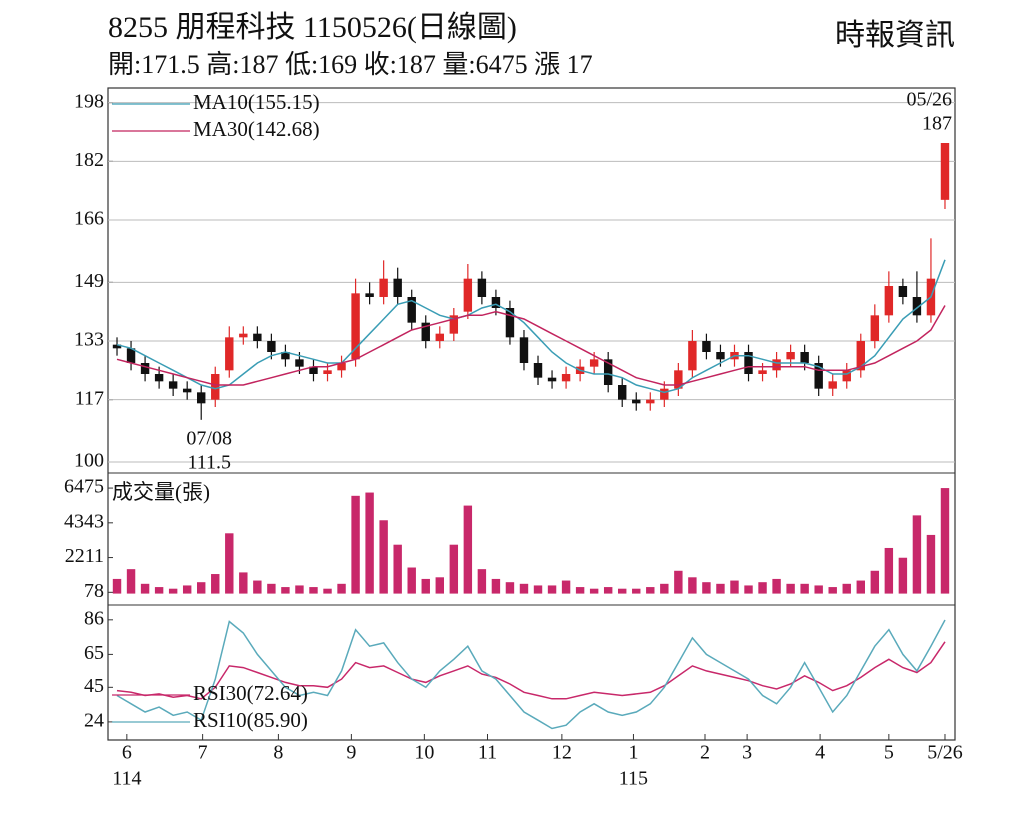 The image size is (1024, 819). Describe the element at coordinates (84, 556) in the screenshot. I see `y-tick-label: 2211` at that location.